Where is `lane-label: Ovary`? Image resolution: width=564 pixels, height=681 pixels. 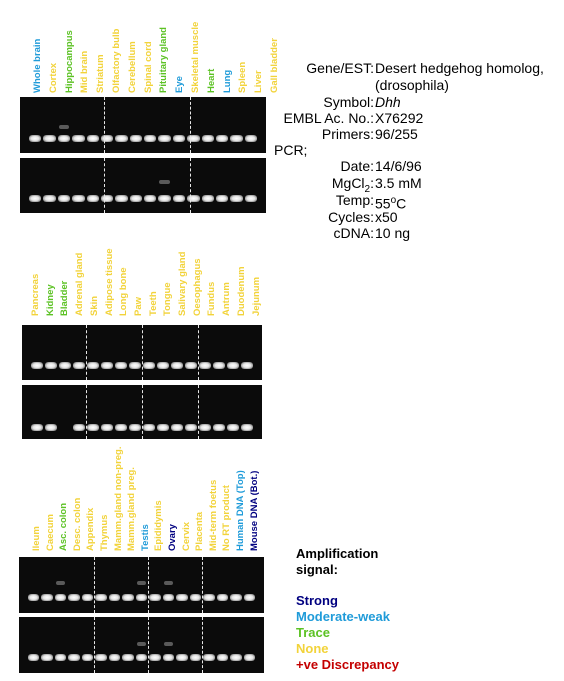 lane-label: Ovary is located at coordinates (172, 537).